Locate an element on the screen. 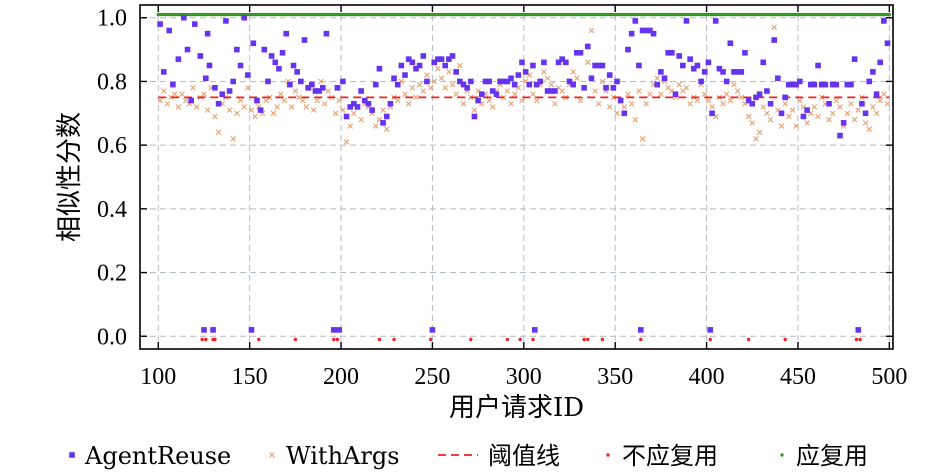 This screenshot has height=473, width=946. x-tick-label: 150 is located at coordinates (250, 377).